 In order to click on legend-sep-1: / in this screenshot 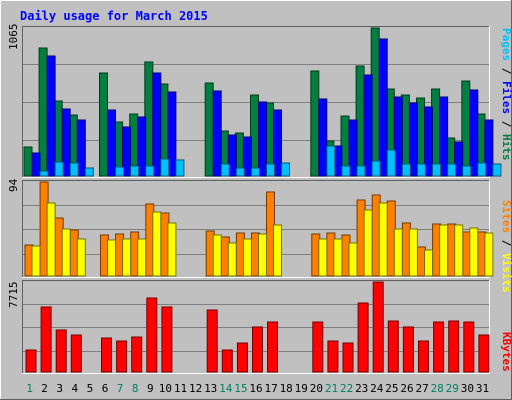, I will do `click(506, 71)`.